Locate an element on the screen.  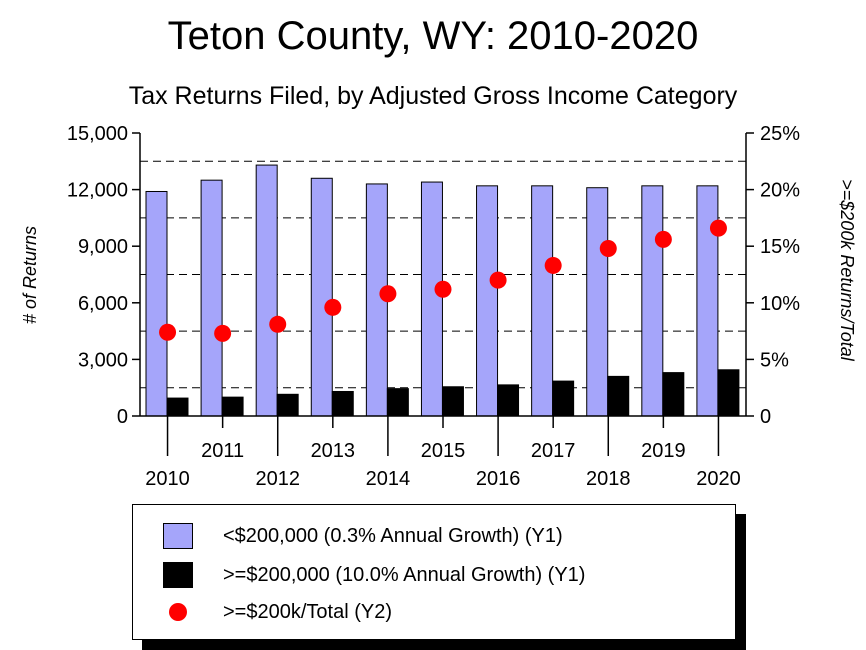
y2-axis-title: >=$200k Returns/Total is located at coordinates (847, 270).